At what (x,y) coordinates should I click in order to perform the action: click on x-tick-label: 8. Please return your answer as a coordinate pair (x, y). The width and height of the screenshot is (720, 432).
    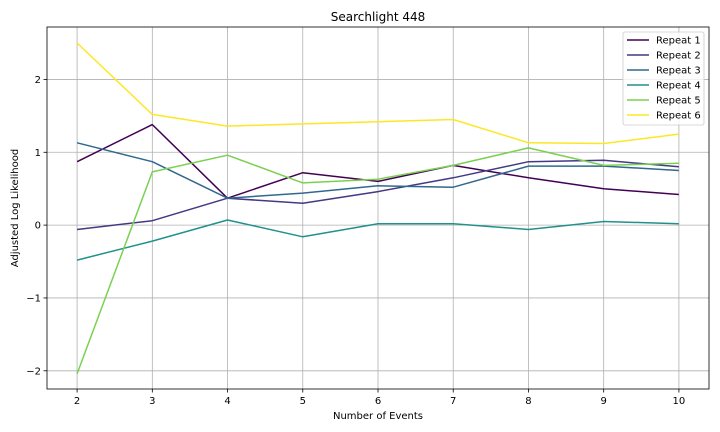
    Looking at the image, I should click on (528, 401).